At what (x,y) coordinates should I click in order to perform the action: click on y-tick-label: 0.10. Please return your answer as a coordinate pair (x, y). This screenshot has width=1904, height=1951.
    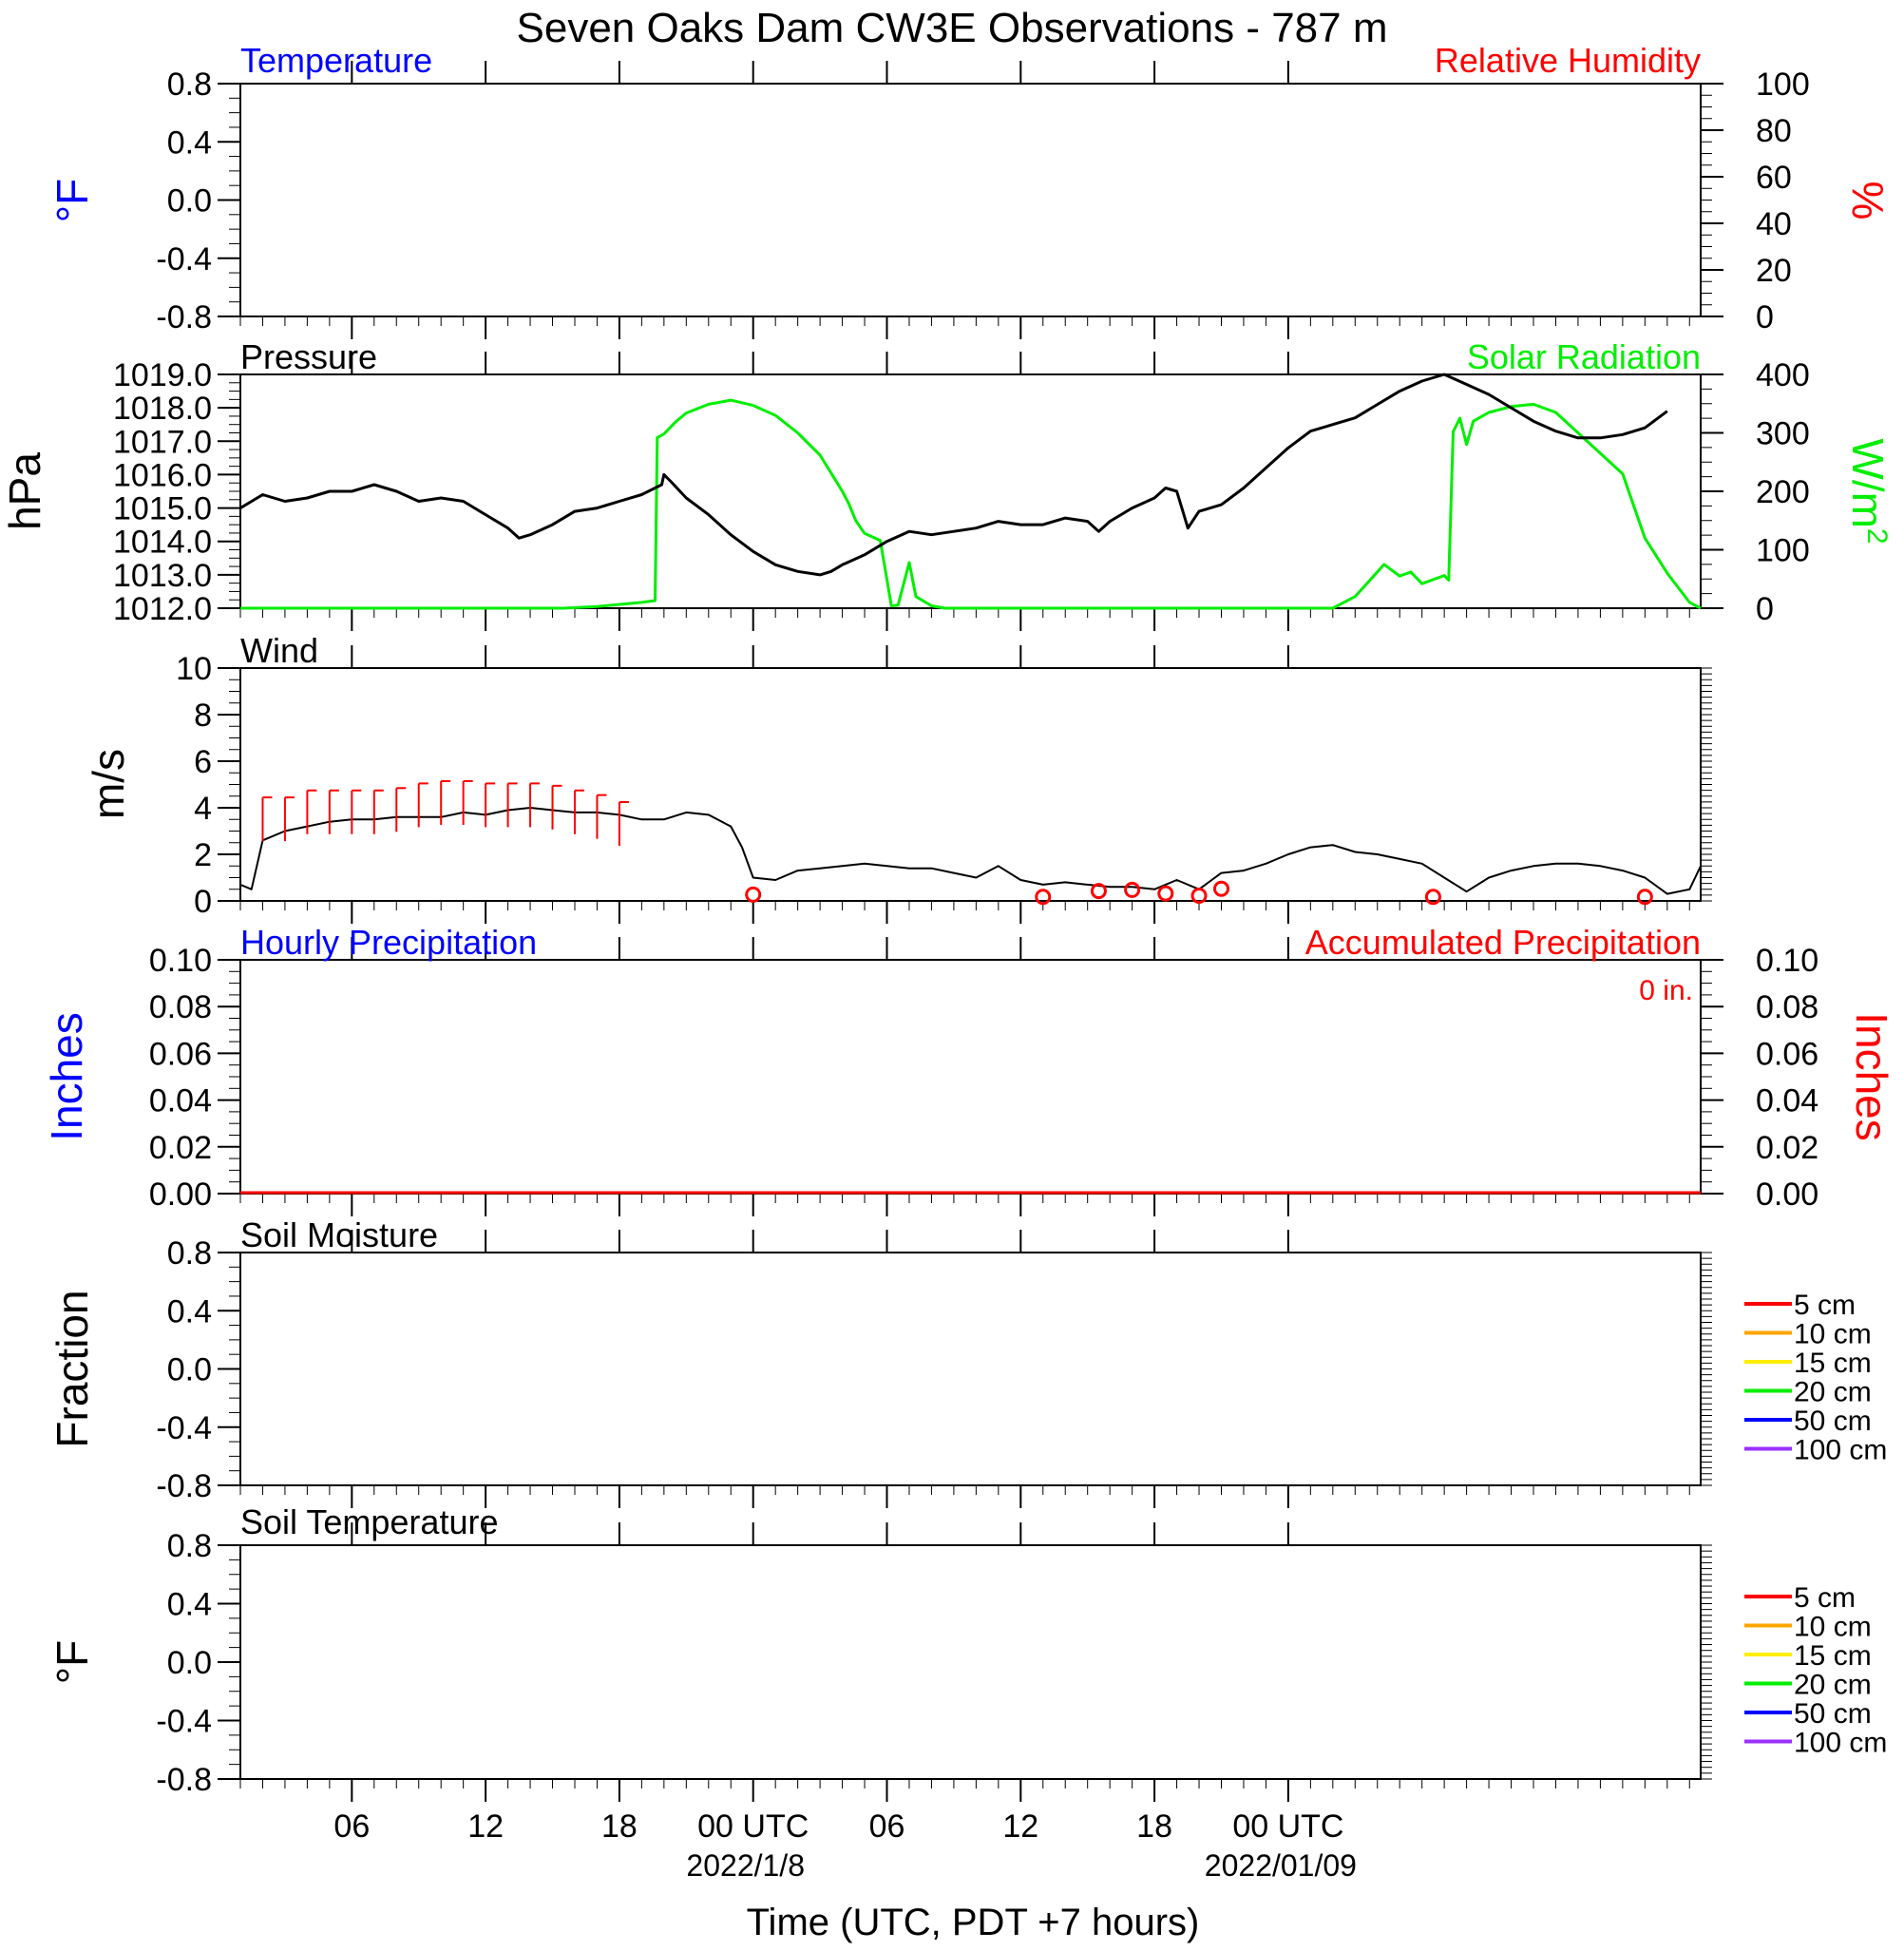
    Looking at the image, I should click on (180, 961).